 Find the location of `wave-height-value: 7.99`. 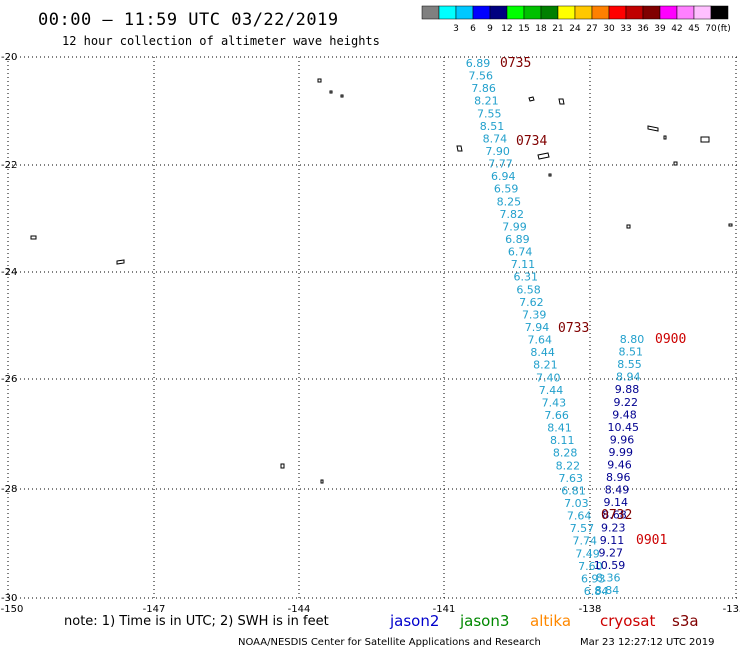

wave-height-value: 7.99 is located at coordinates (514, 226).